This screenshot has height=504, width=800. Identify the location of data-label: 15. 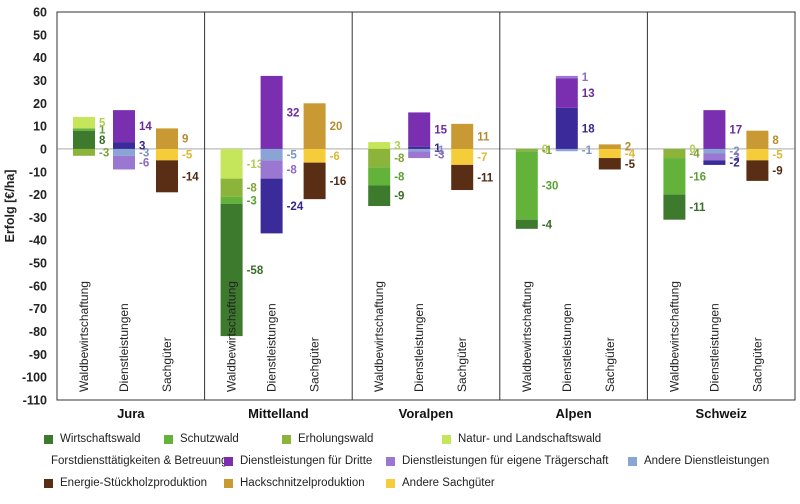
(440, 131).